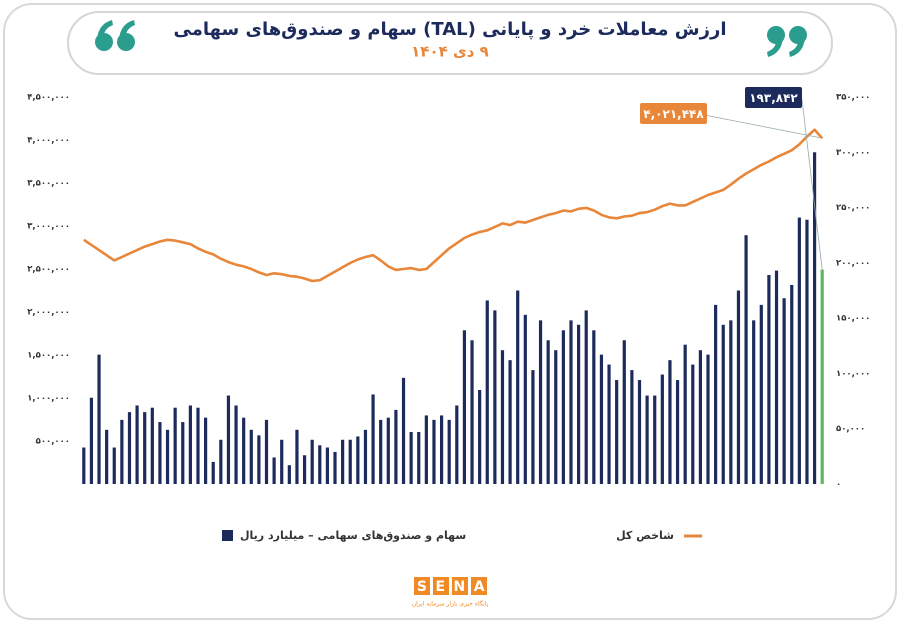  Describe the element at coordinates (227, 535) in the screenshot. I see `legend-swatch` at that location.